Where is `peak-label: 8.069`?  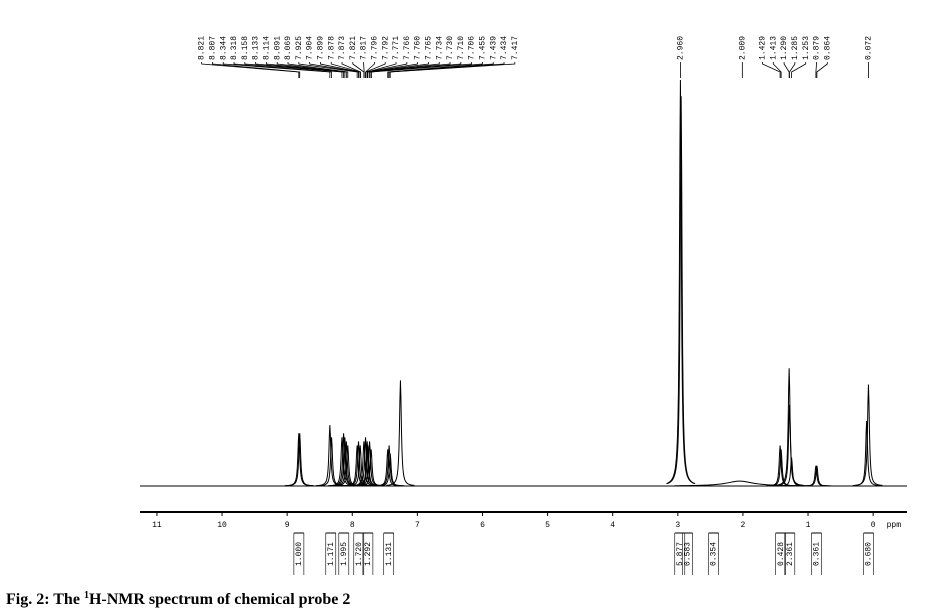 peak-label: 8.069 is located at coordinates (288, 48).